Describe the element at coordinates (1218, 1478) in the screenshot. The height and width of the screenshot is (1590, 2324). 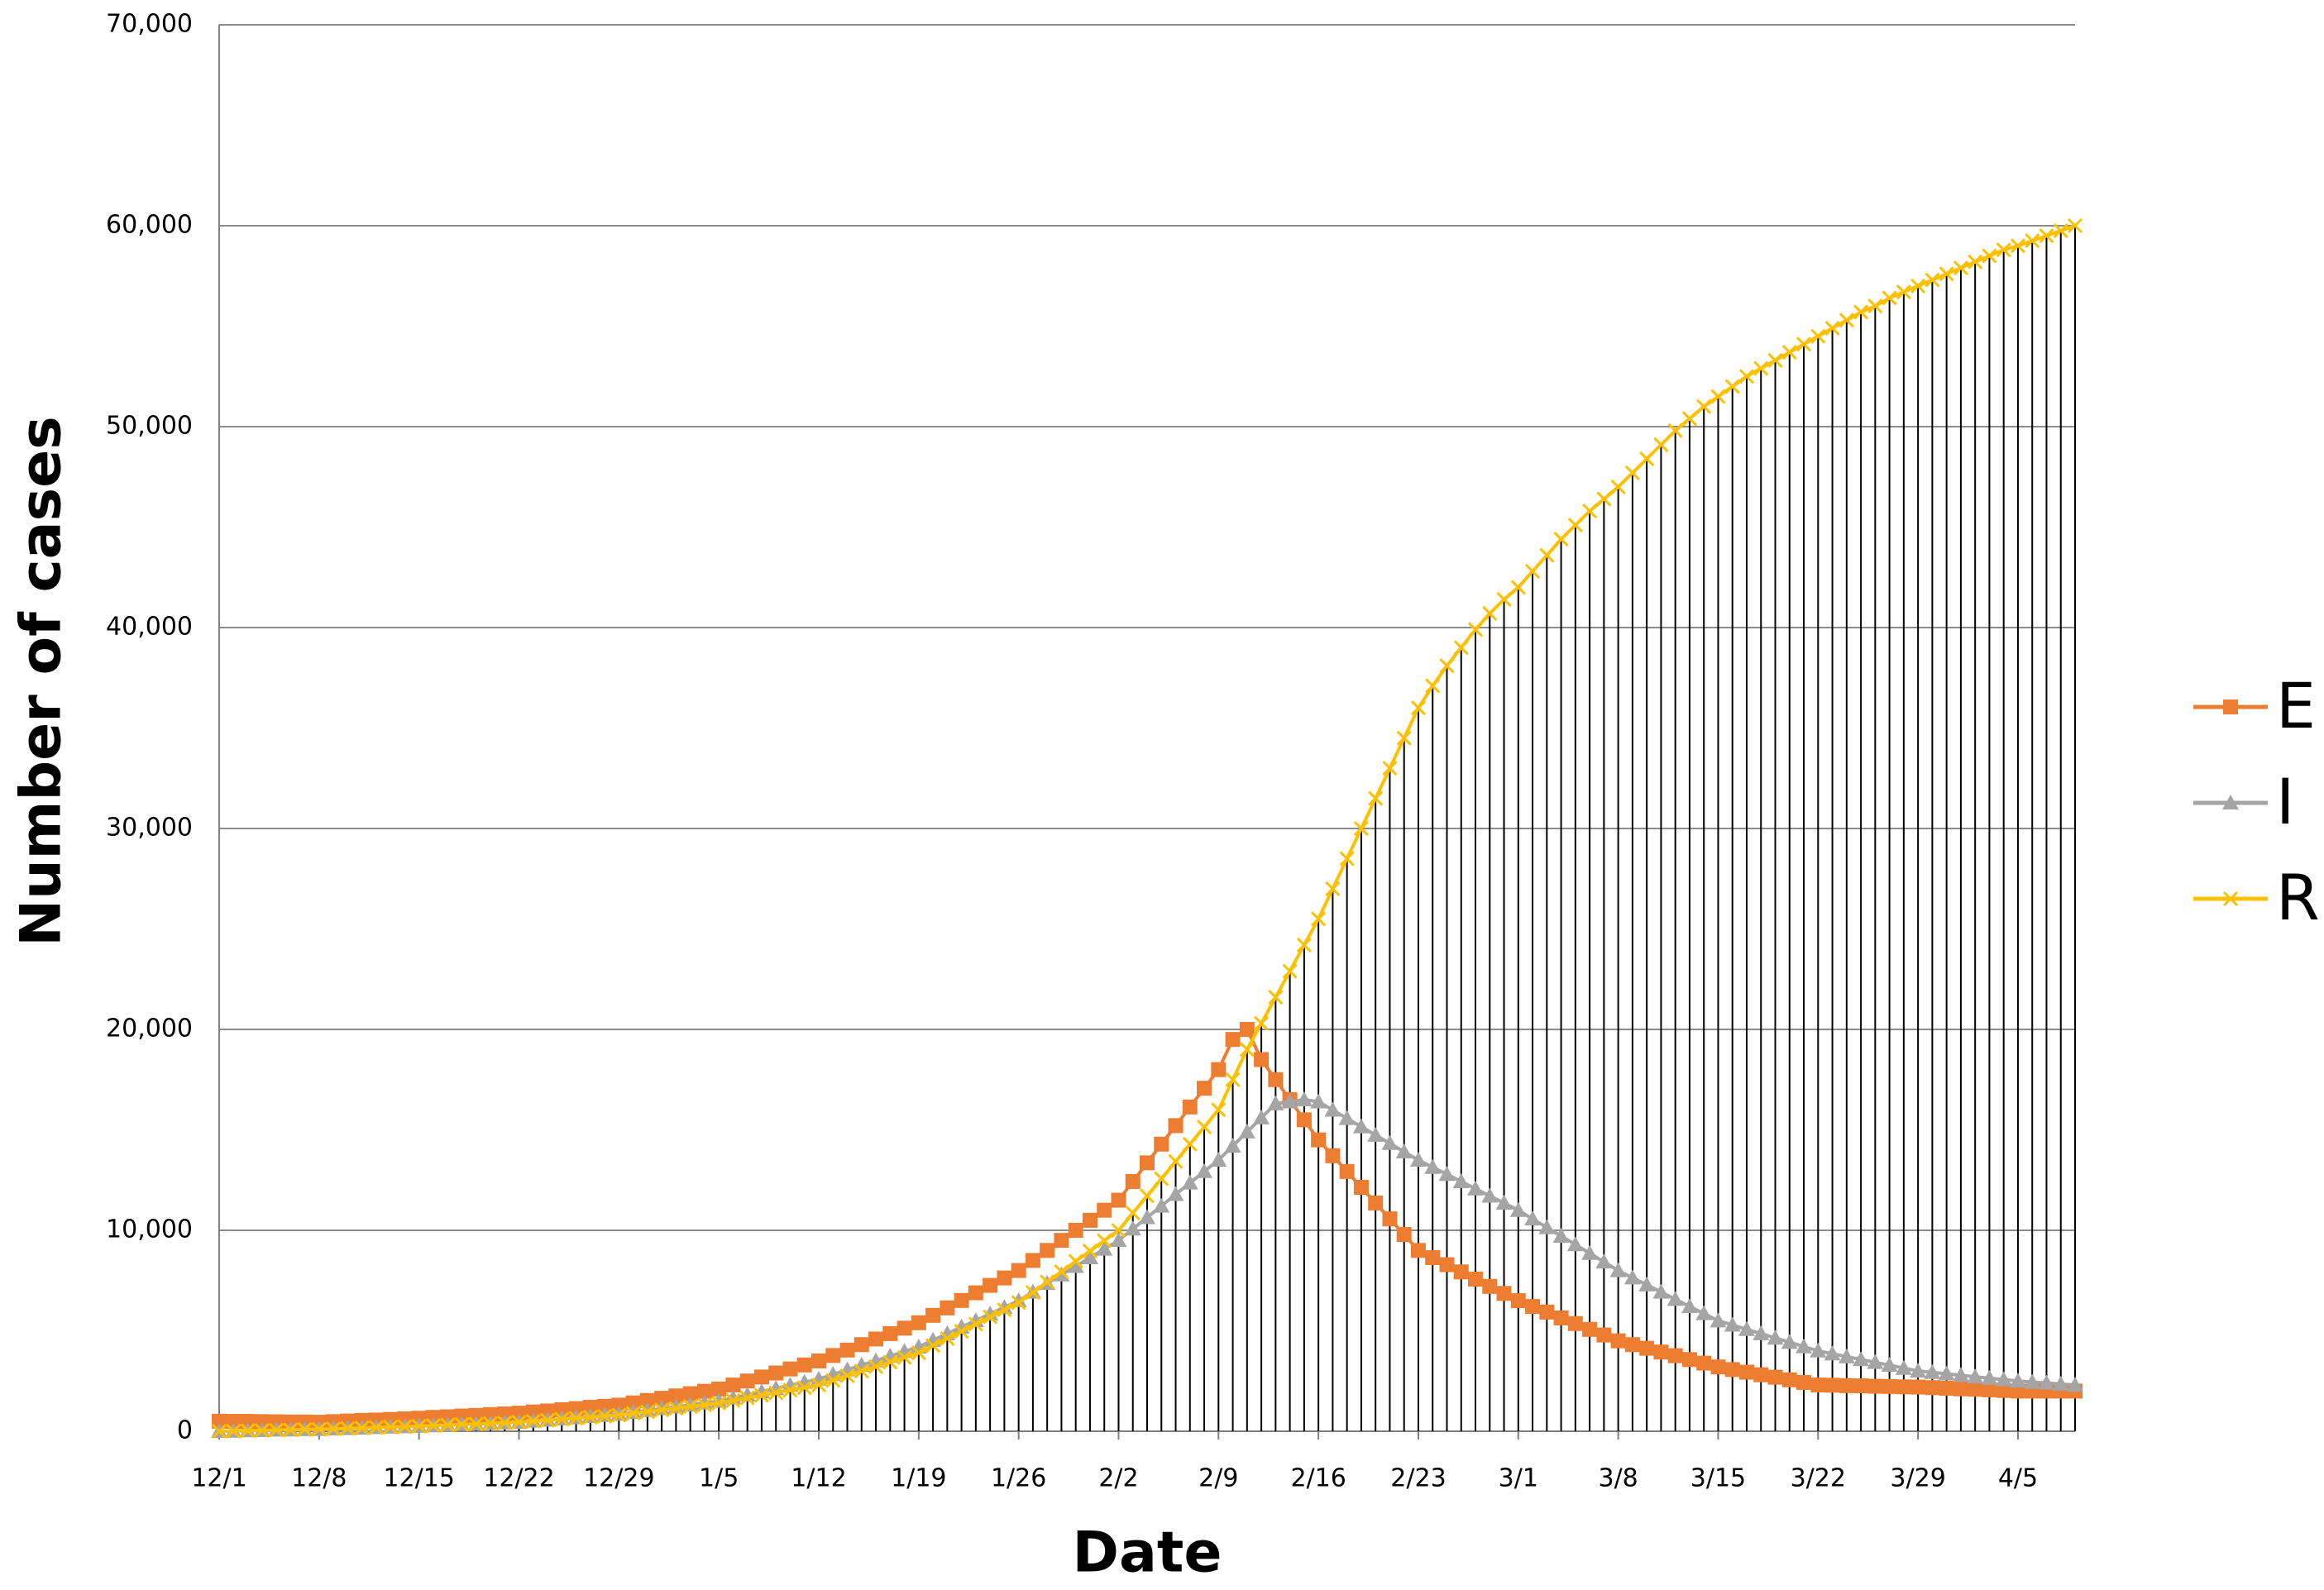
I see `x-tick-label: 2/9` at that location.